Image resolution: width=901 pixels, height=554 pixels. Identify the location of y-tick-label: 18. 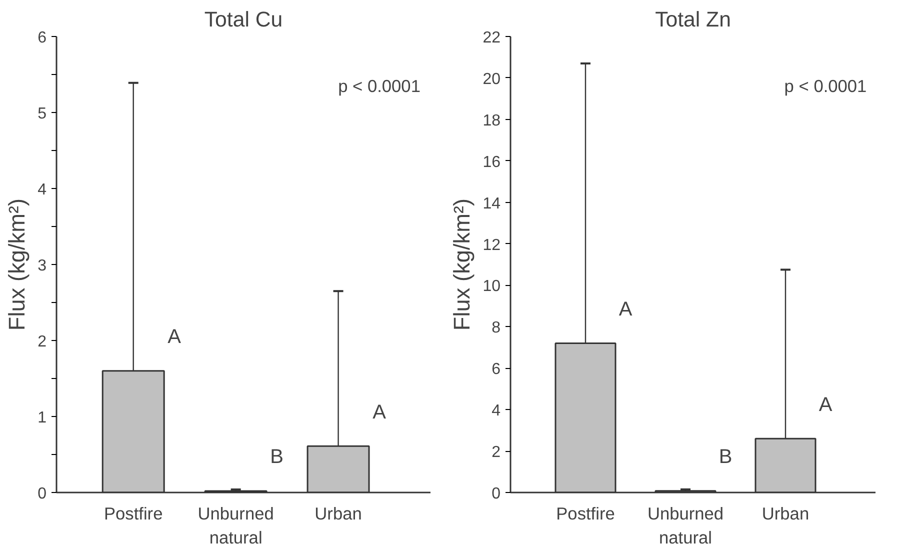
(491, 121).